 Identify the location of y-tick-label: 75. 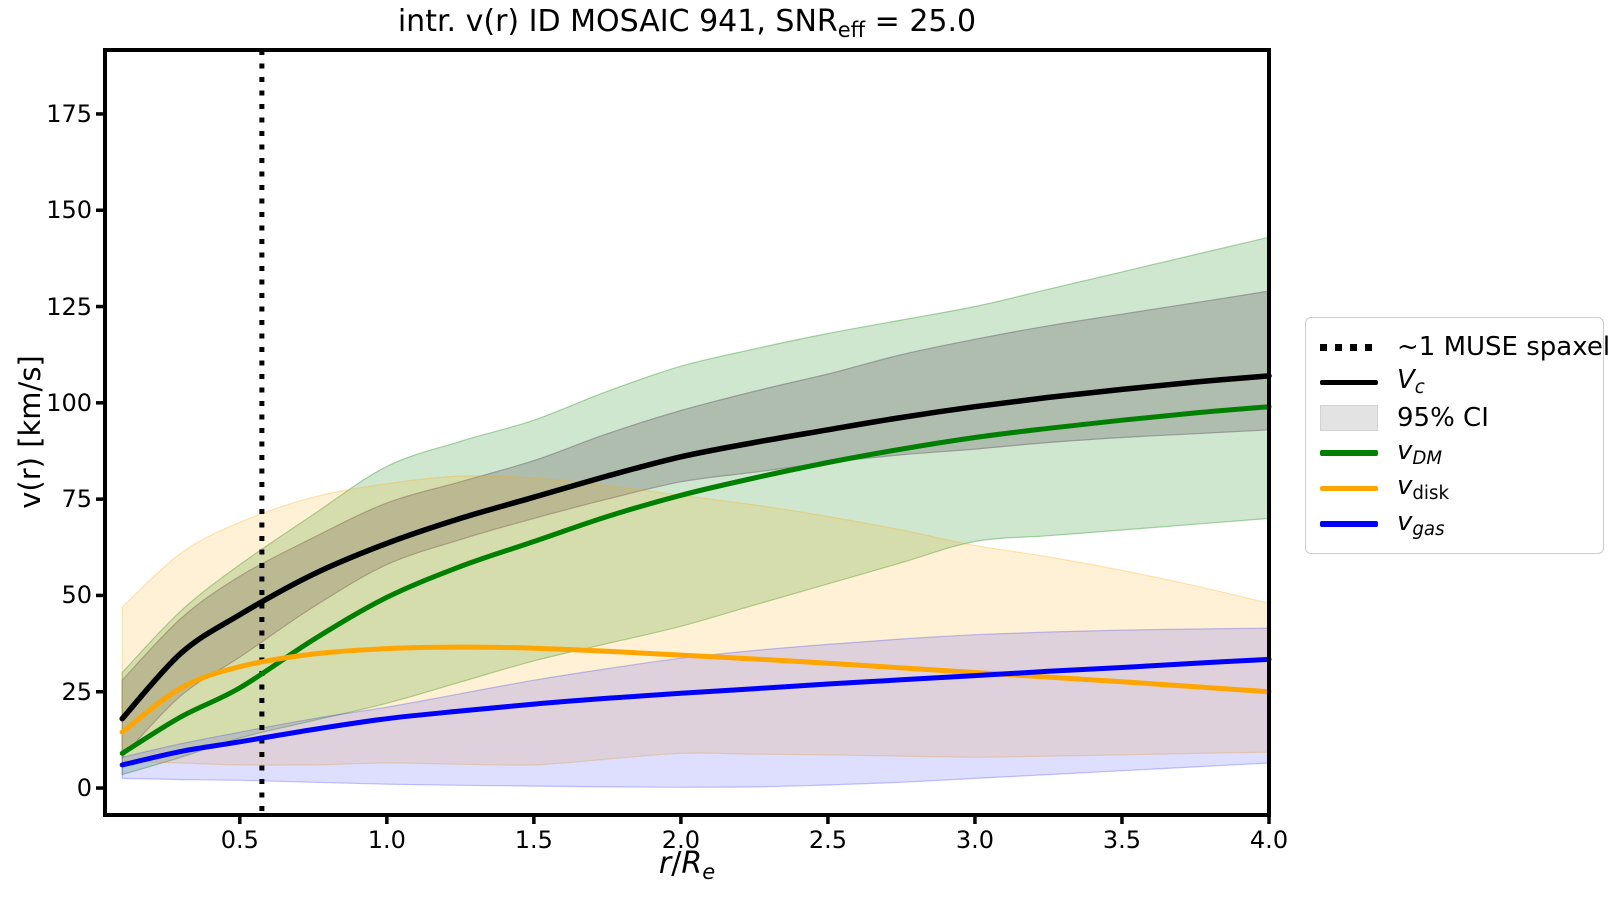
(76, 499).